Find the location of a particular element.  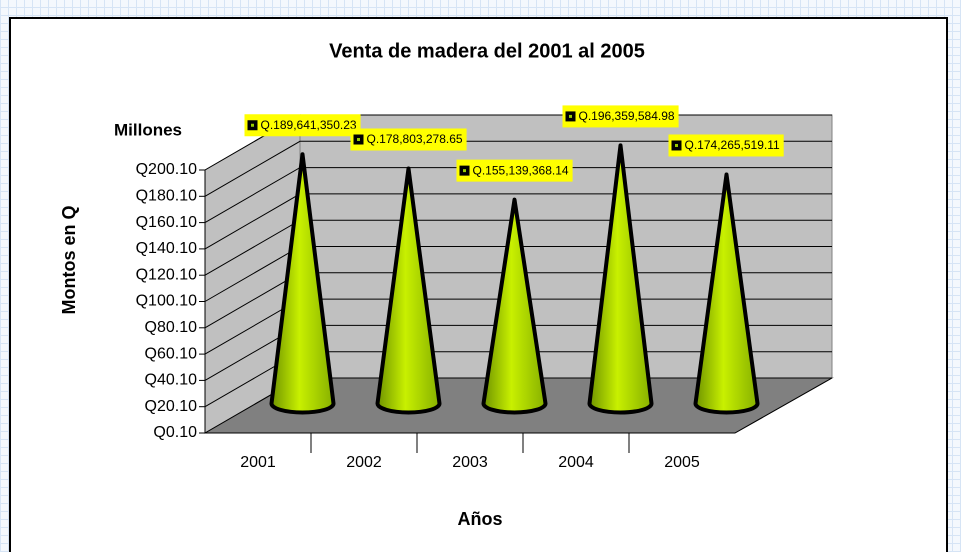

value-label: Q.178,803,278.65 is located at coordinates (408, 139).